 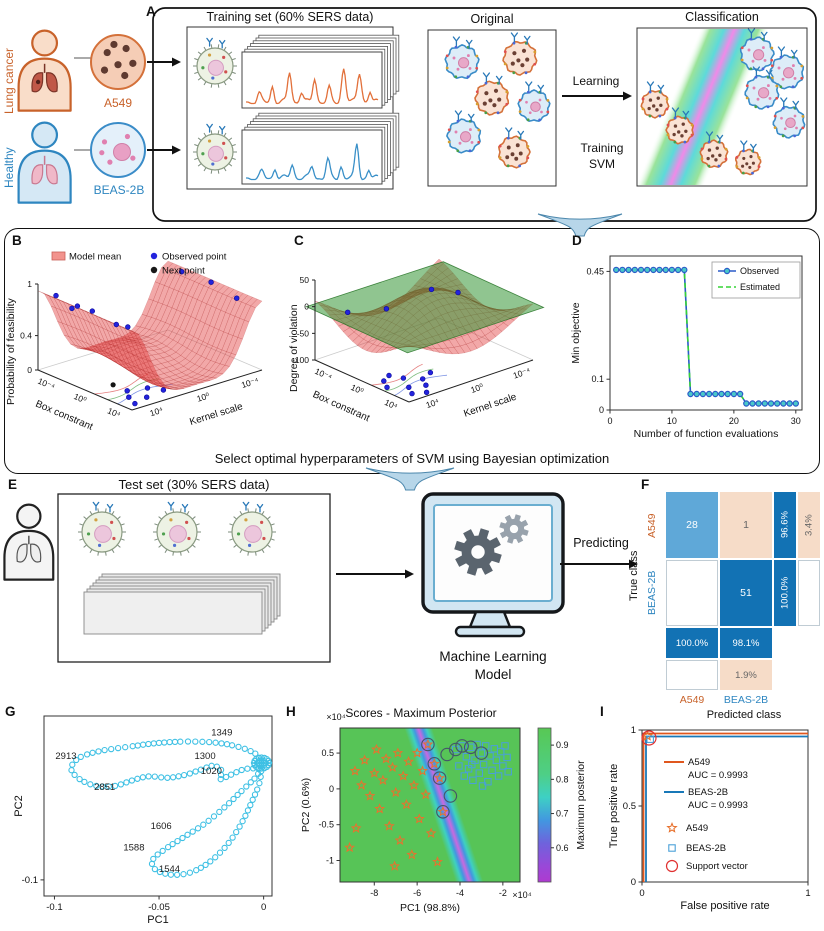 What do you see at coordinates (26, 336) in the screenshot?
I see `svg-text: 0.4` at bounding box center [26, 336].